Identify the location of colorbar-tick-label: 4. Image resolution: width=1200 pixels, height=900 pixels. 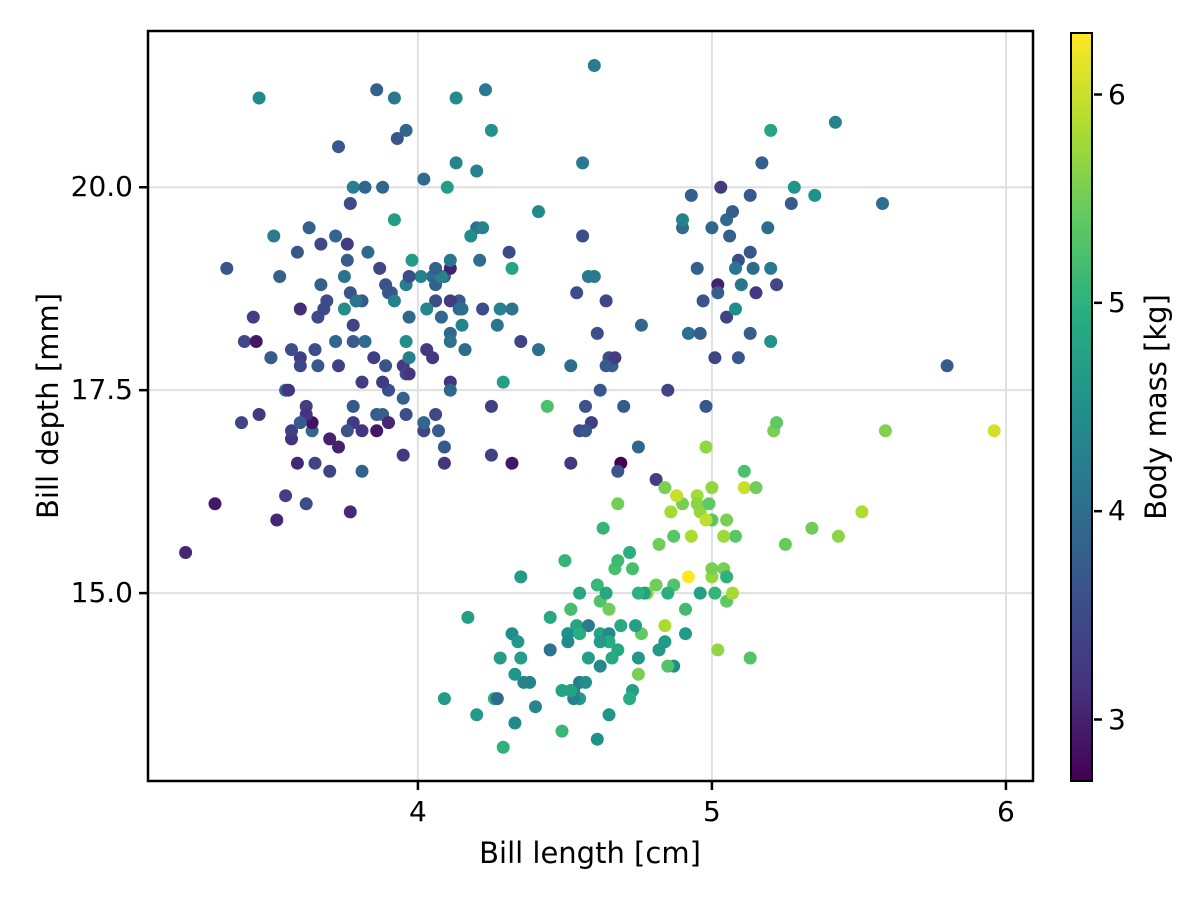
(1117, 511).